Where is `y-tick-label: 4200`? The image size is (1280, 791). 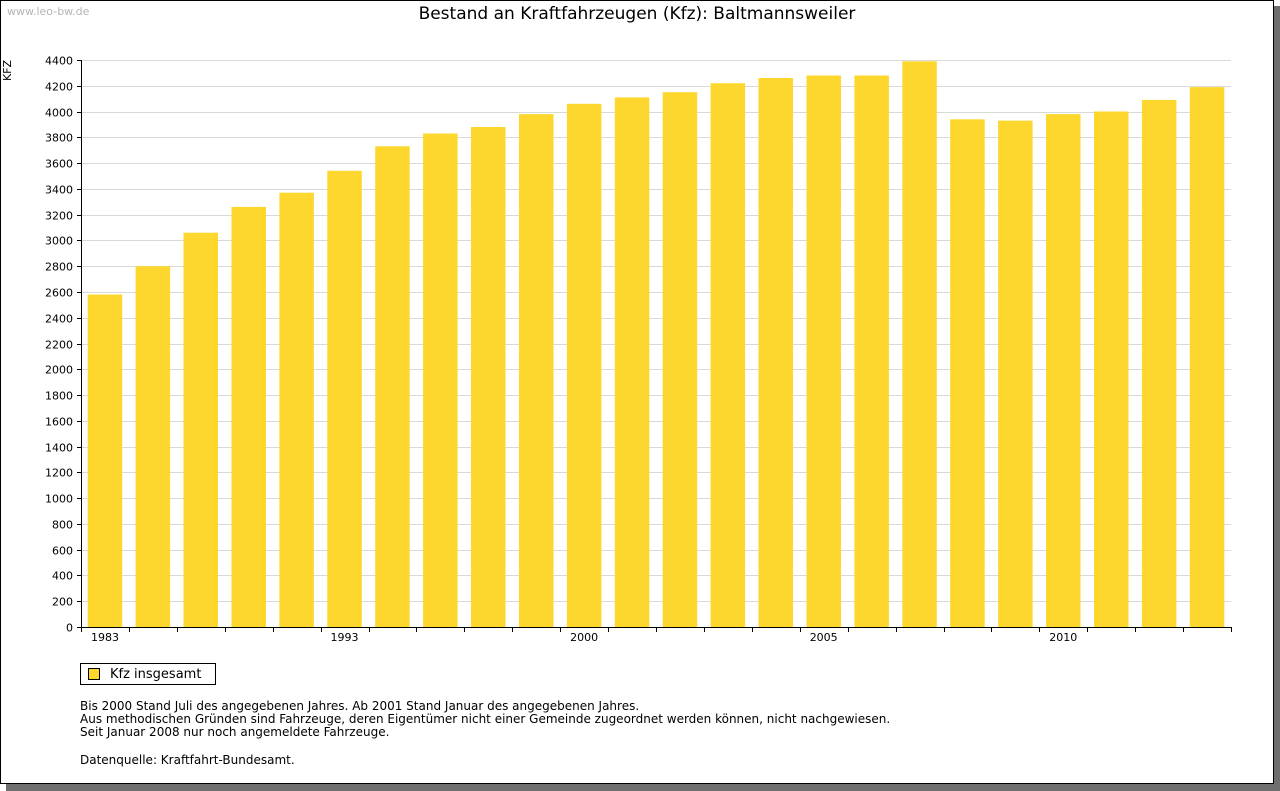 y-tick-label: 4200 is located at coordinates (59, 87).